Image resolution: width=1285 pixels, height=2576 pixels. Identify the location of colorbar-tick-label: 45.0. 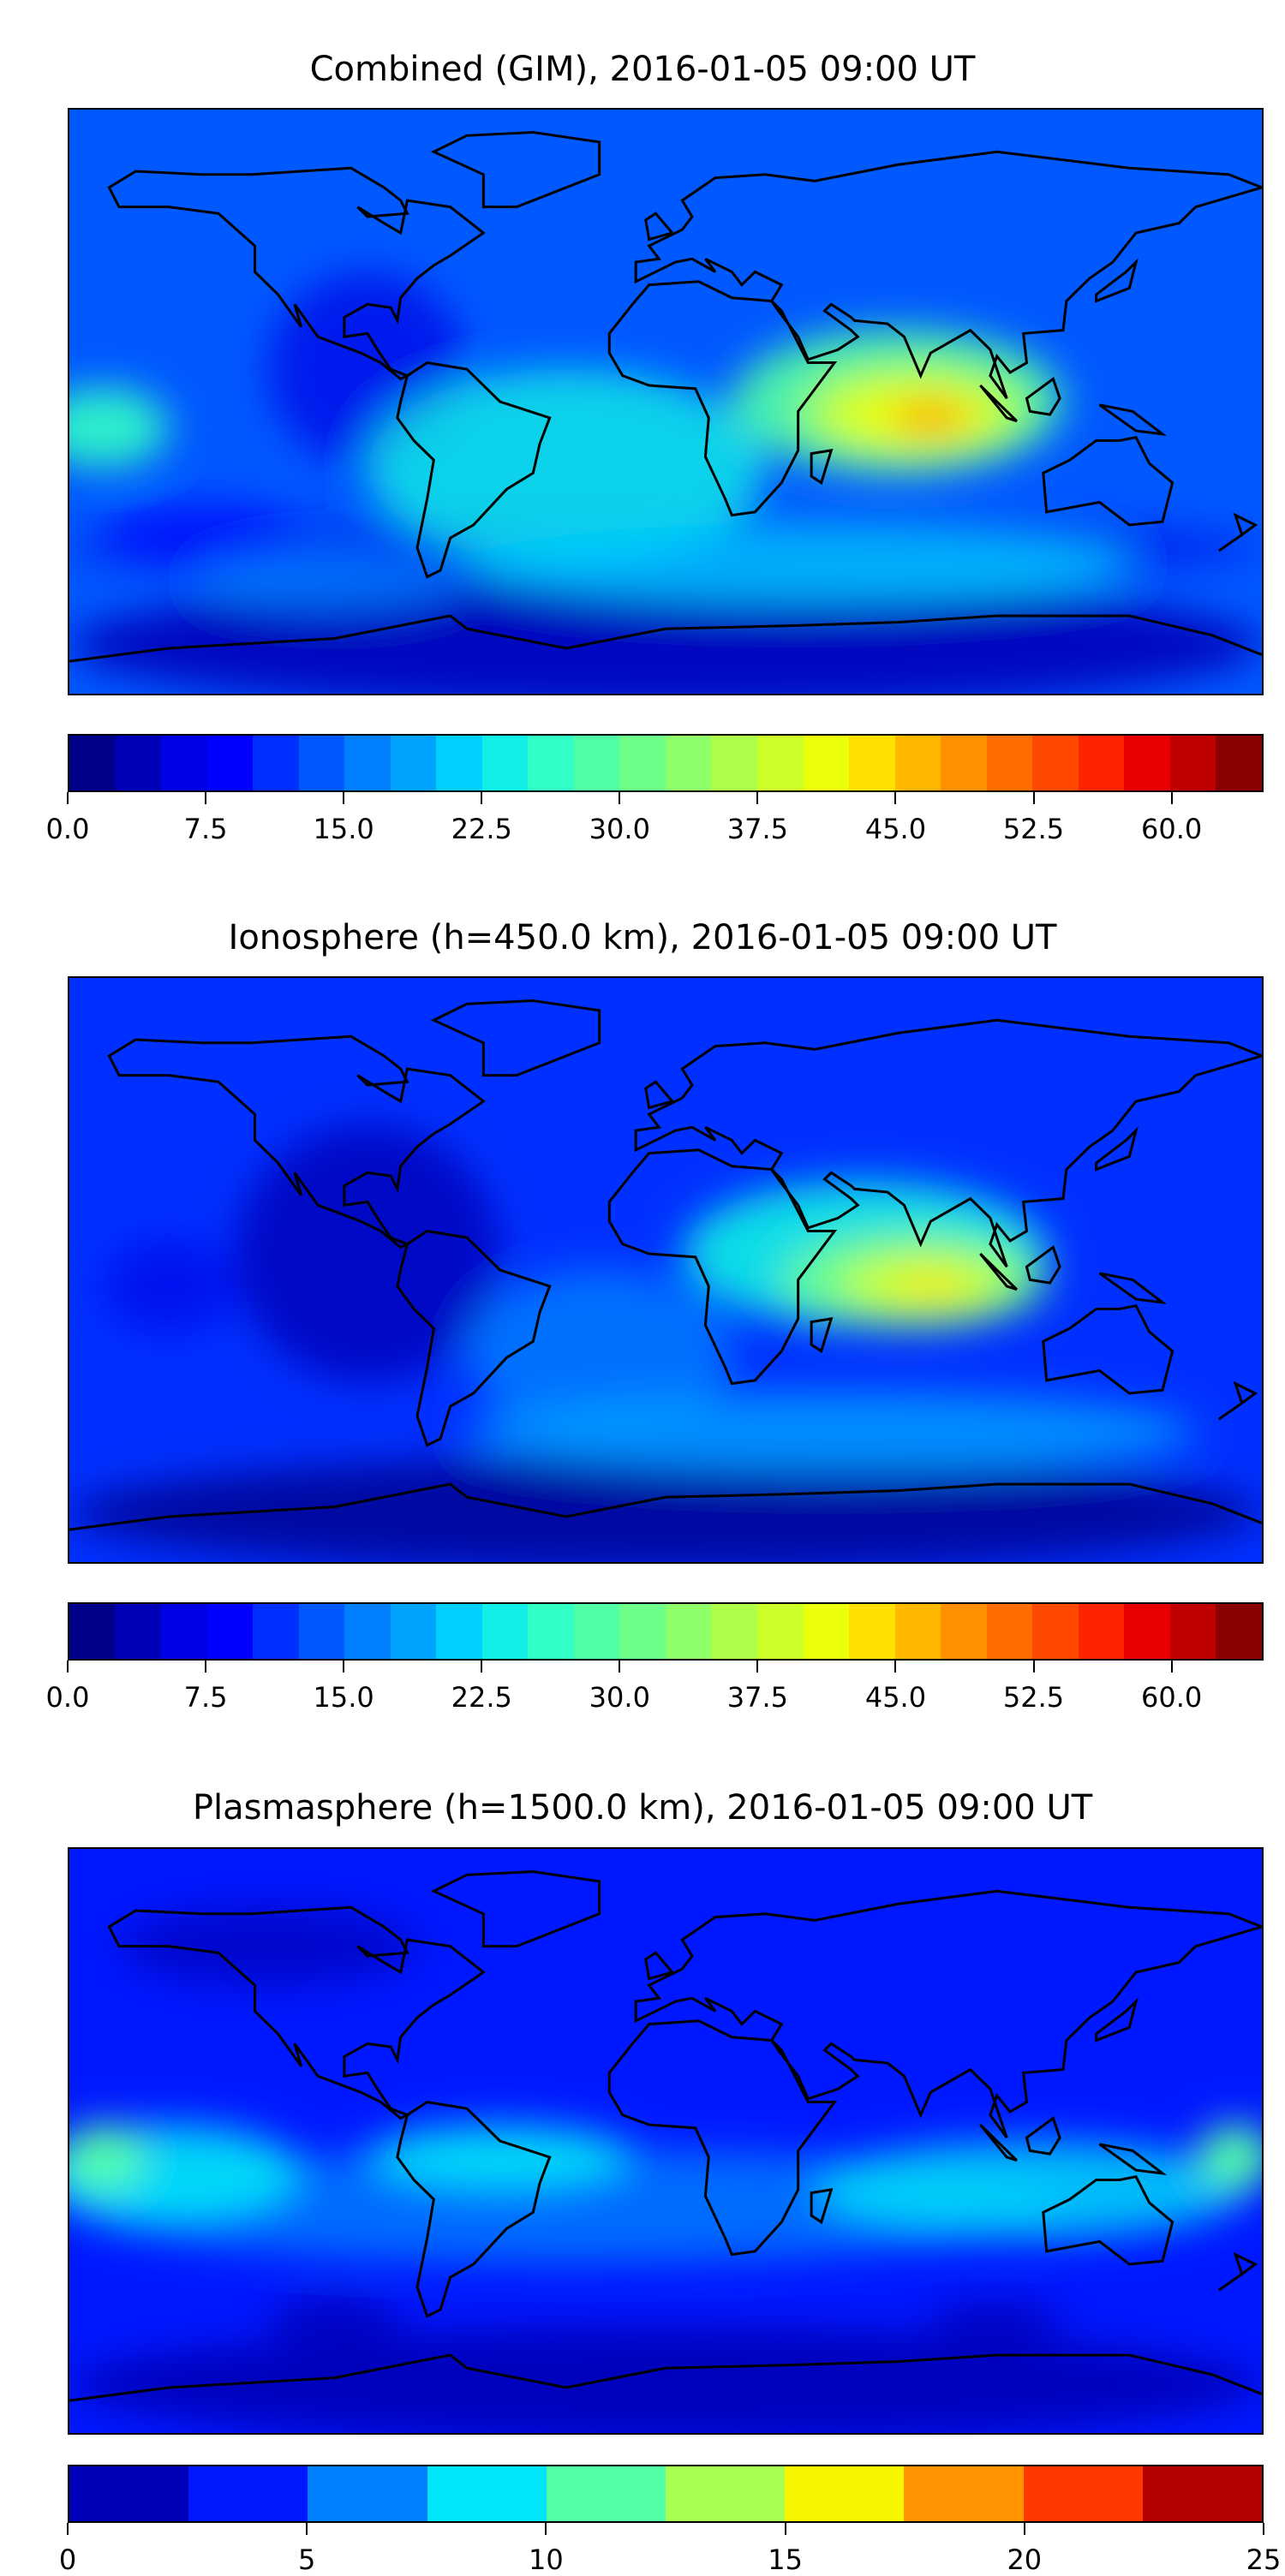
(896, 829).